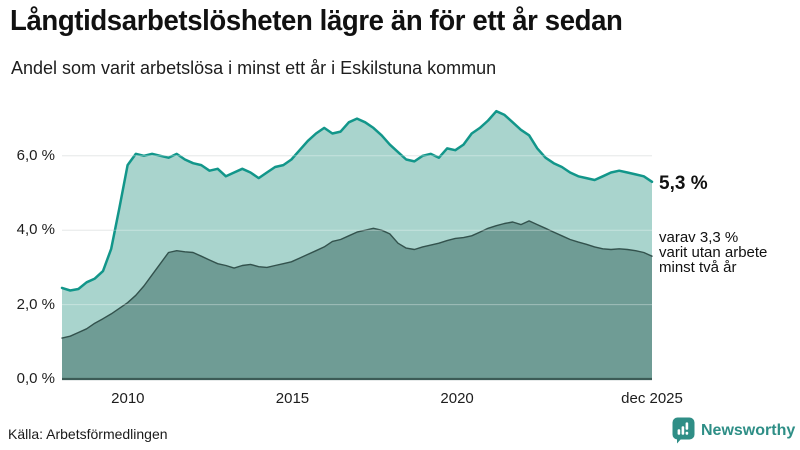 The image size is (800, 450). I want to click on y-axis-label: 0,0 %, so click(35, 378).